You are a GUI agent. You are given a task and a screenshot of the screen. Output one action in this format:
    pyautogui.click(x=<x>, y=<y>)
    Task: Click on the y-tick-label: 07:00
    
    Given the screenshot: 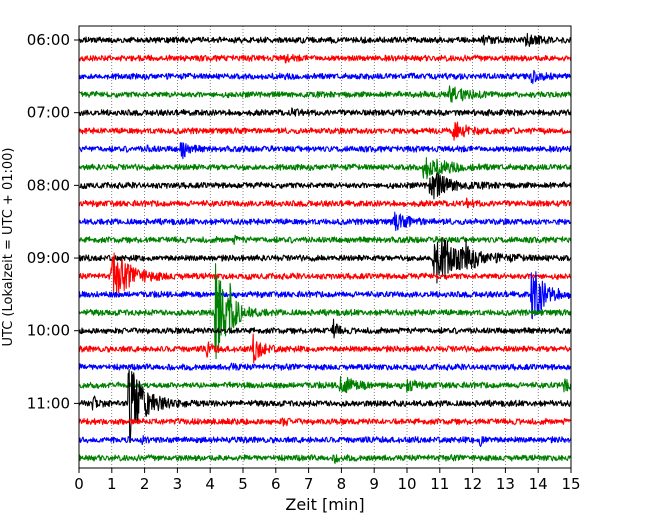 What is the action you would take?
    pyautogui.click(x=48, y=113)
    